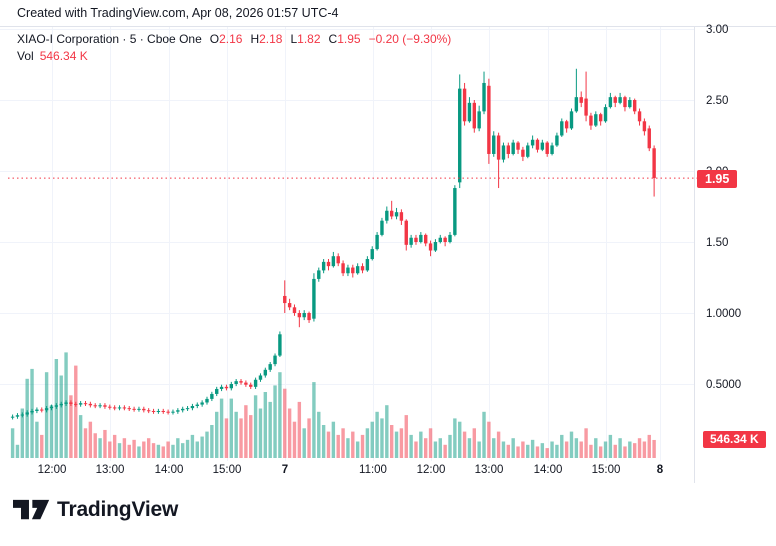 This screenshot has width=776, height=546. I want to click on time-axis-label: 8, so click(660, 470).